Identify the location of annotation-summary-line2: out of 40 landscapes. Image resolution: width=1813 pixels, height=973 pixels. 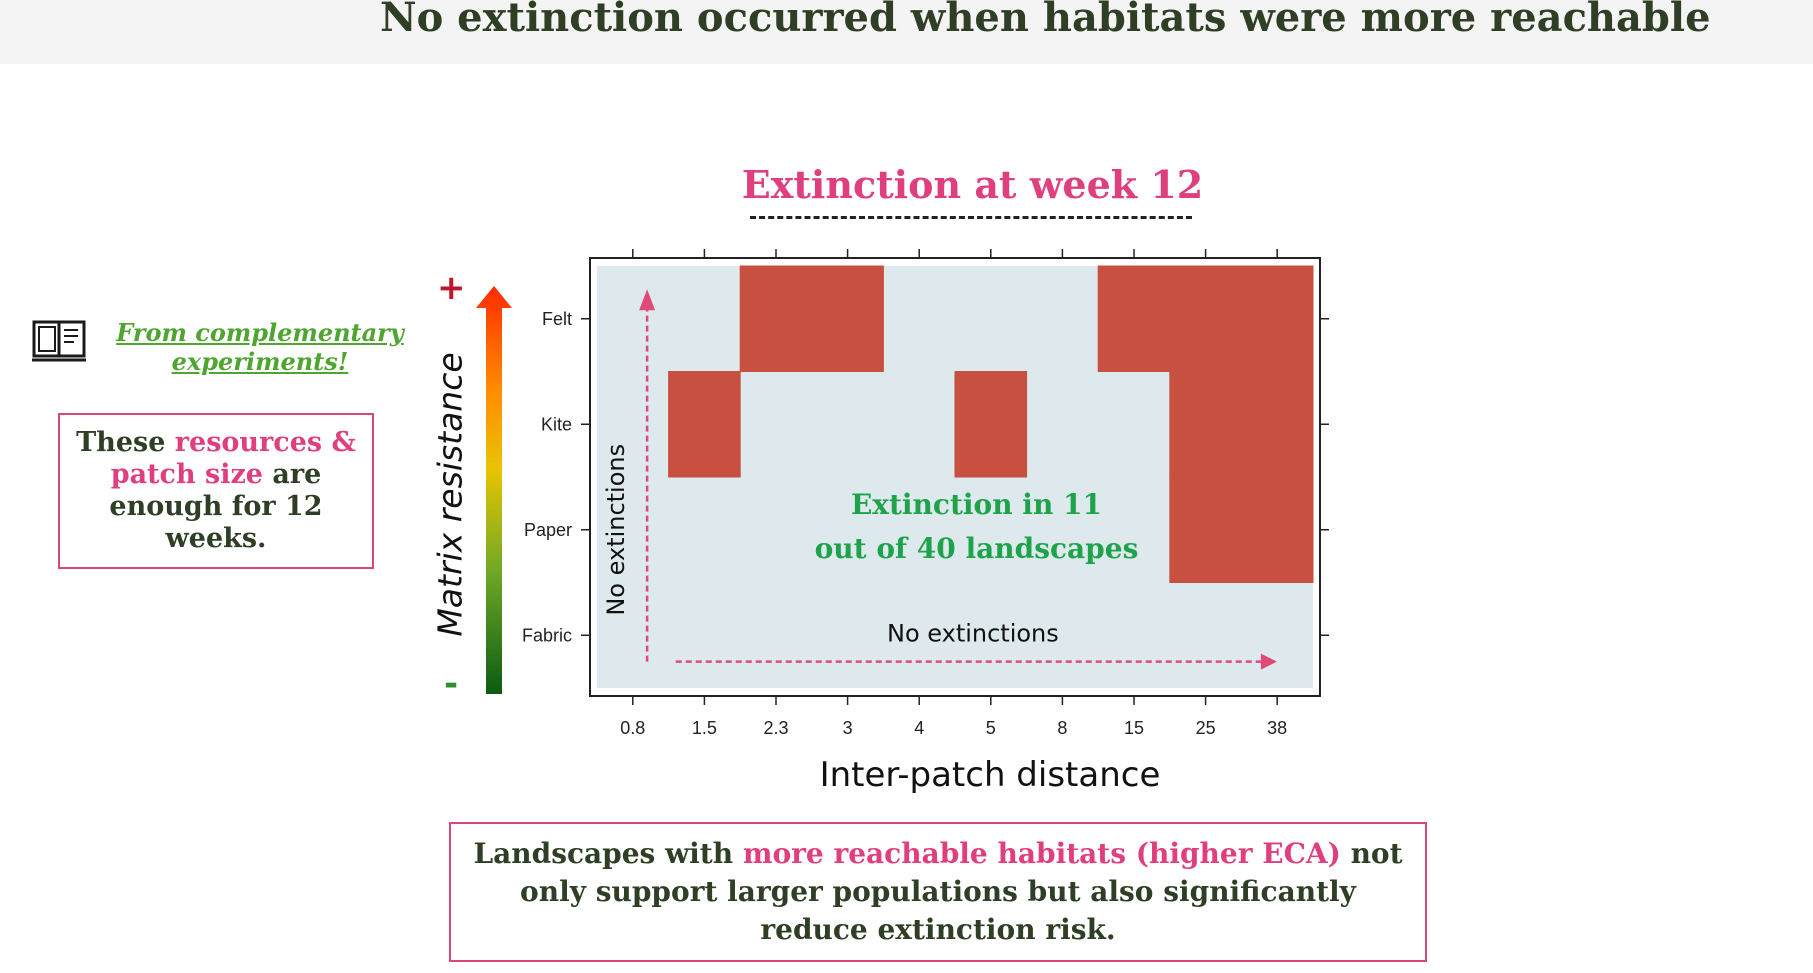
(977, 548).